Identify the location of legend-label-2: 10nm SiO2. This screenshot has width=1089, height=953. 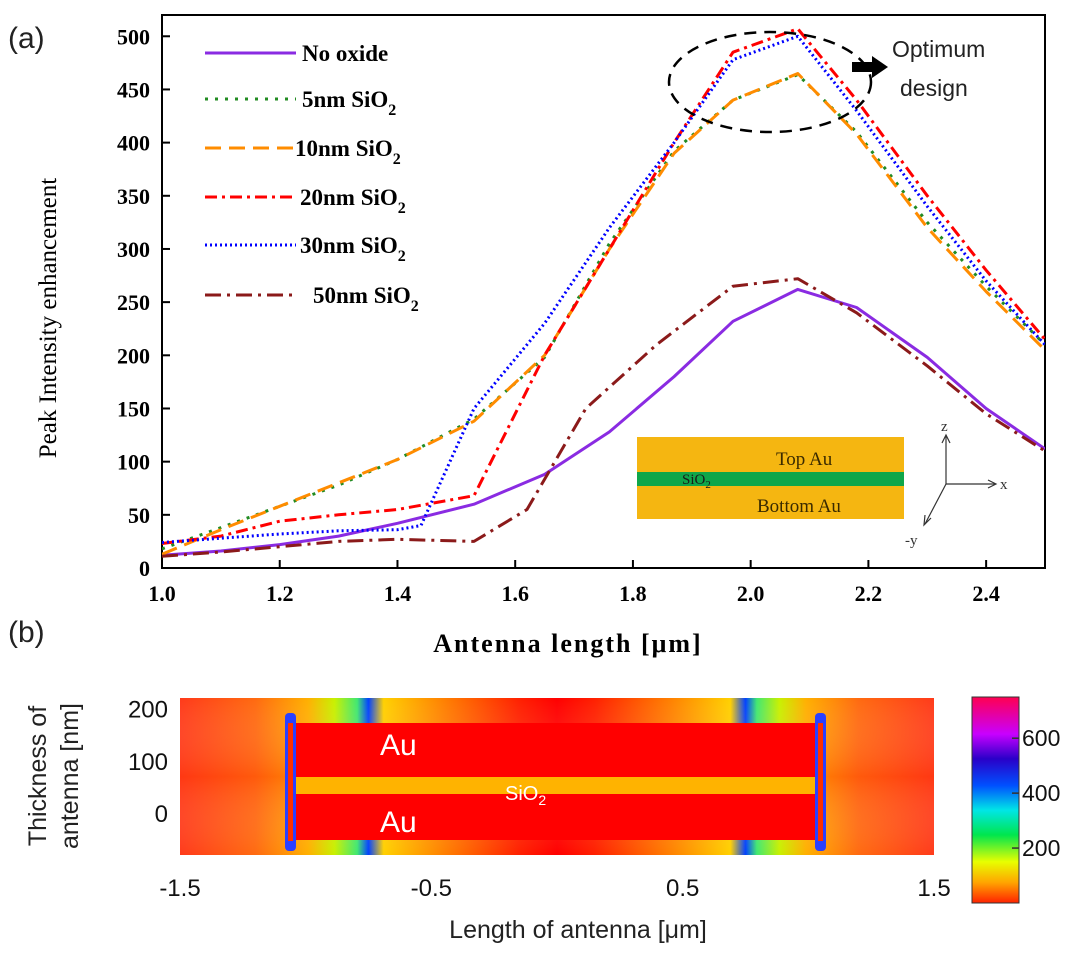
(348, 152).